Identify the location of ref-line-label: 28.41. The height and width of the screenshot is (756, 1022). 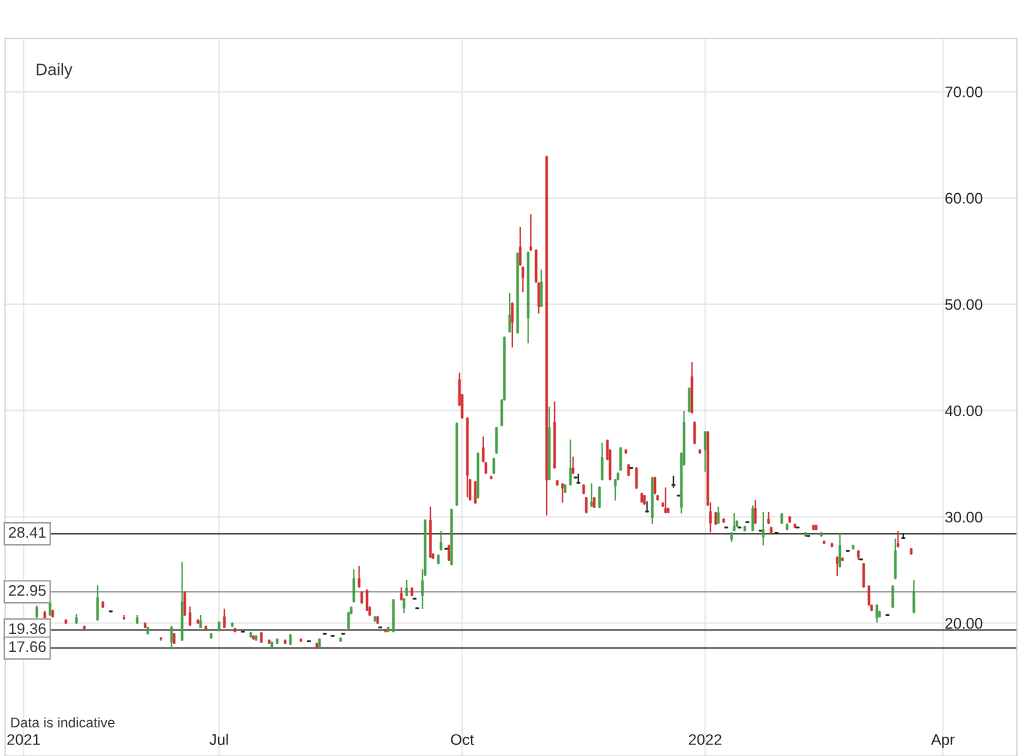
(27, 532).